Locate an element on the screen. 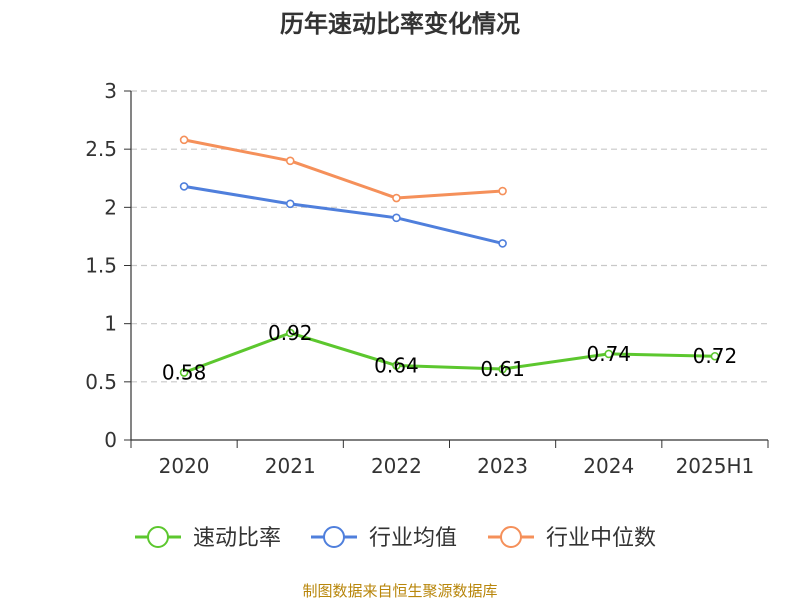 This screenshot has width=800, height=600. data-label: 0.72 is located at coordinates (715, 356).